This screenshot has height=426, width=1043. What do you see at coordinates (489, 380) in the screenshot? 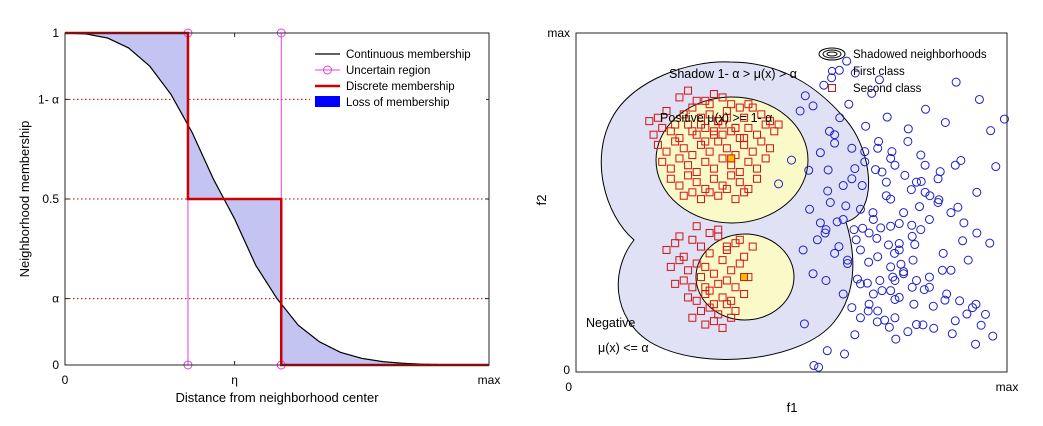
I see `left-x-tick-label: max` at bounding box center [489, 380].